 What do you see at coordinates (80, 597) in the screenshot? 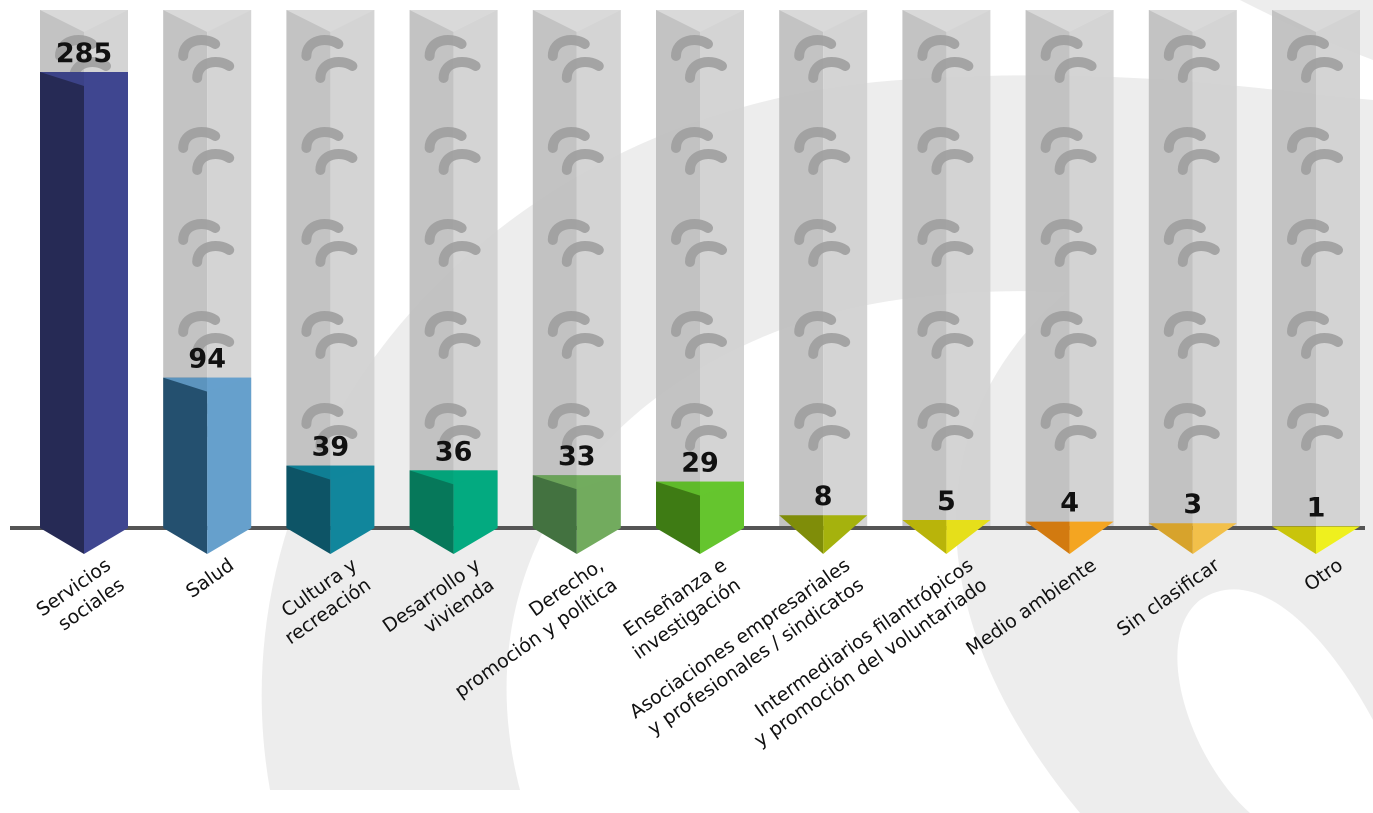
I see `category-label: Serviciossociales` at bounding box center [80, 597].